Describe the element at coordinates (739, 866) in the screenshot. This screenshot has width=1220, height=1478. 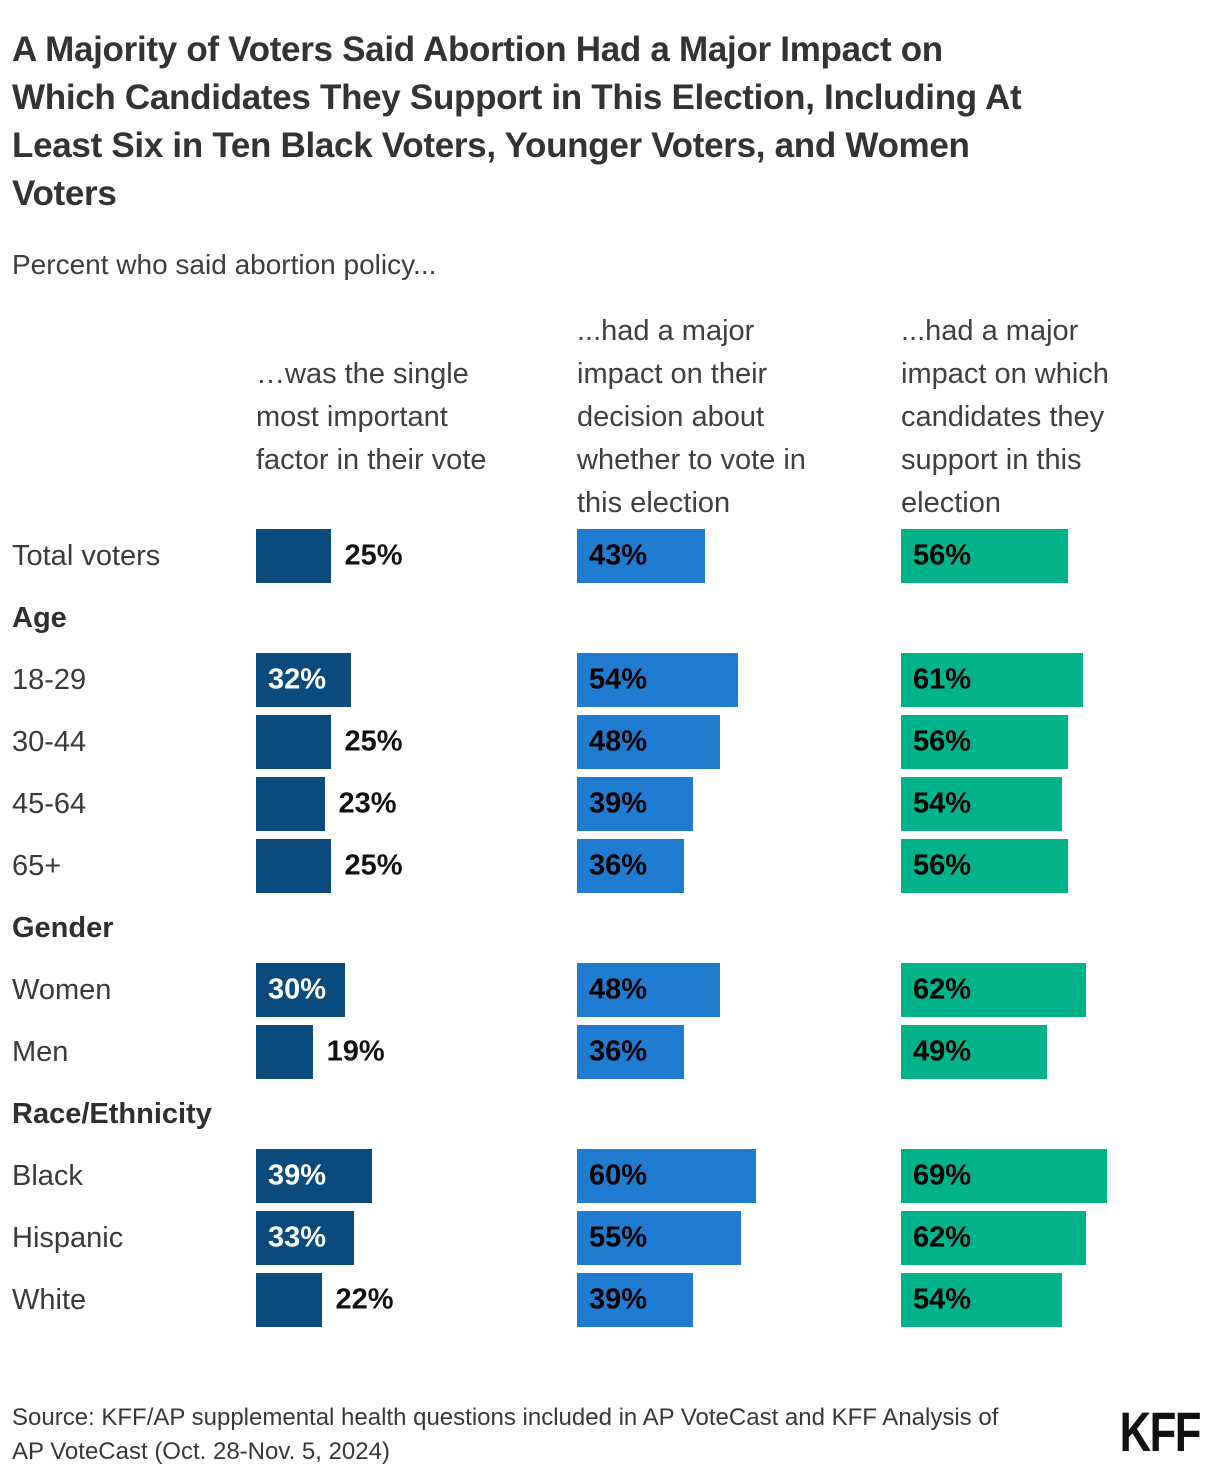
I see `bar-cell: 36%` at that location.